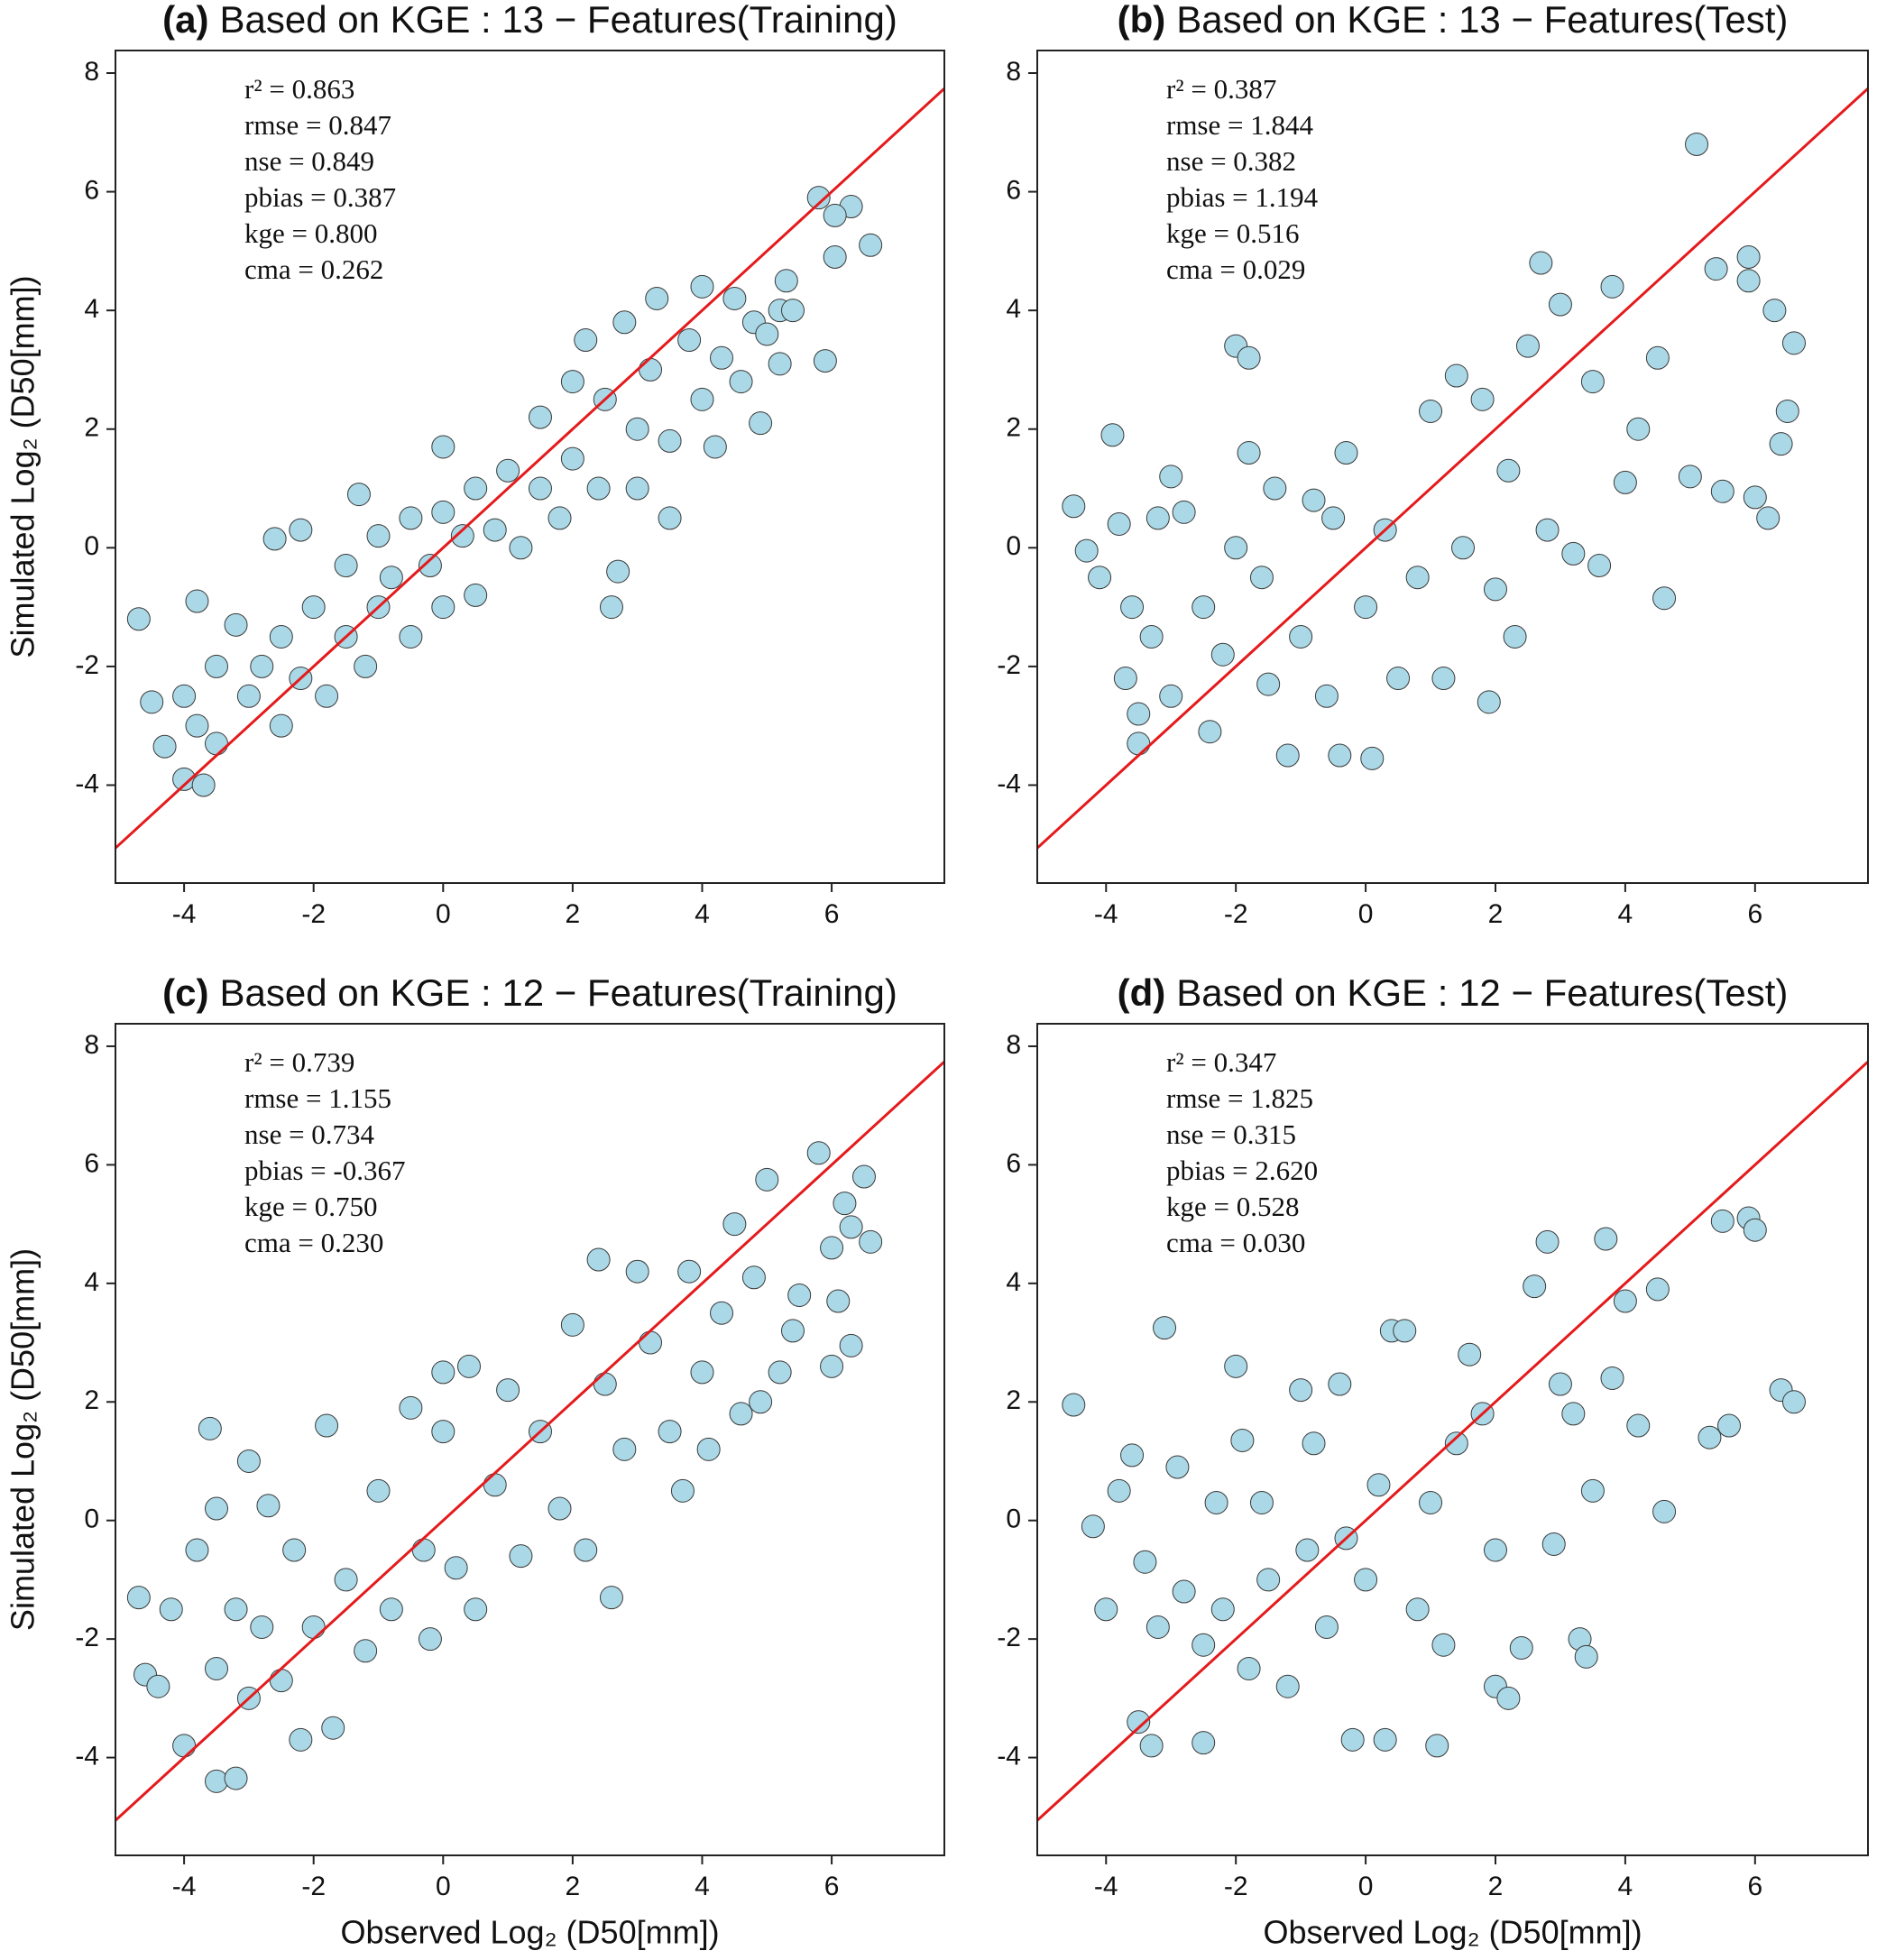 The height and width of the screenshot is (1960, 1877). What do you see at coordinates (1452, 1932) in the screenshot?
I see `x-axis-label: Observed Log₂ (D50[mm])` at bounding box center [1452, 1932].